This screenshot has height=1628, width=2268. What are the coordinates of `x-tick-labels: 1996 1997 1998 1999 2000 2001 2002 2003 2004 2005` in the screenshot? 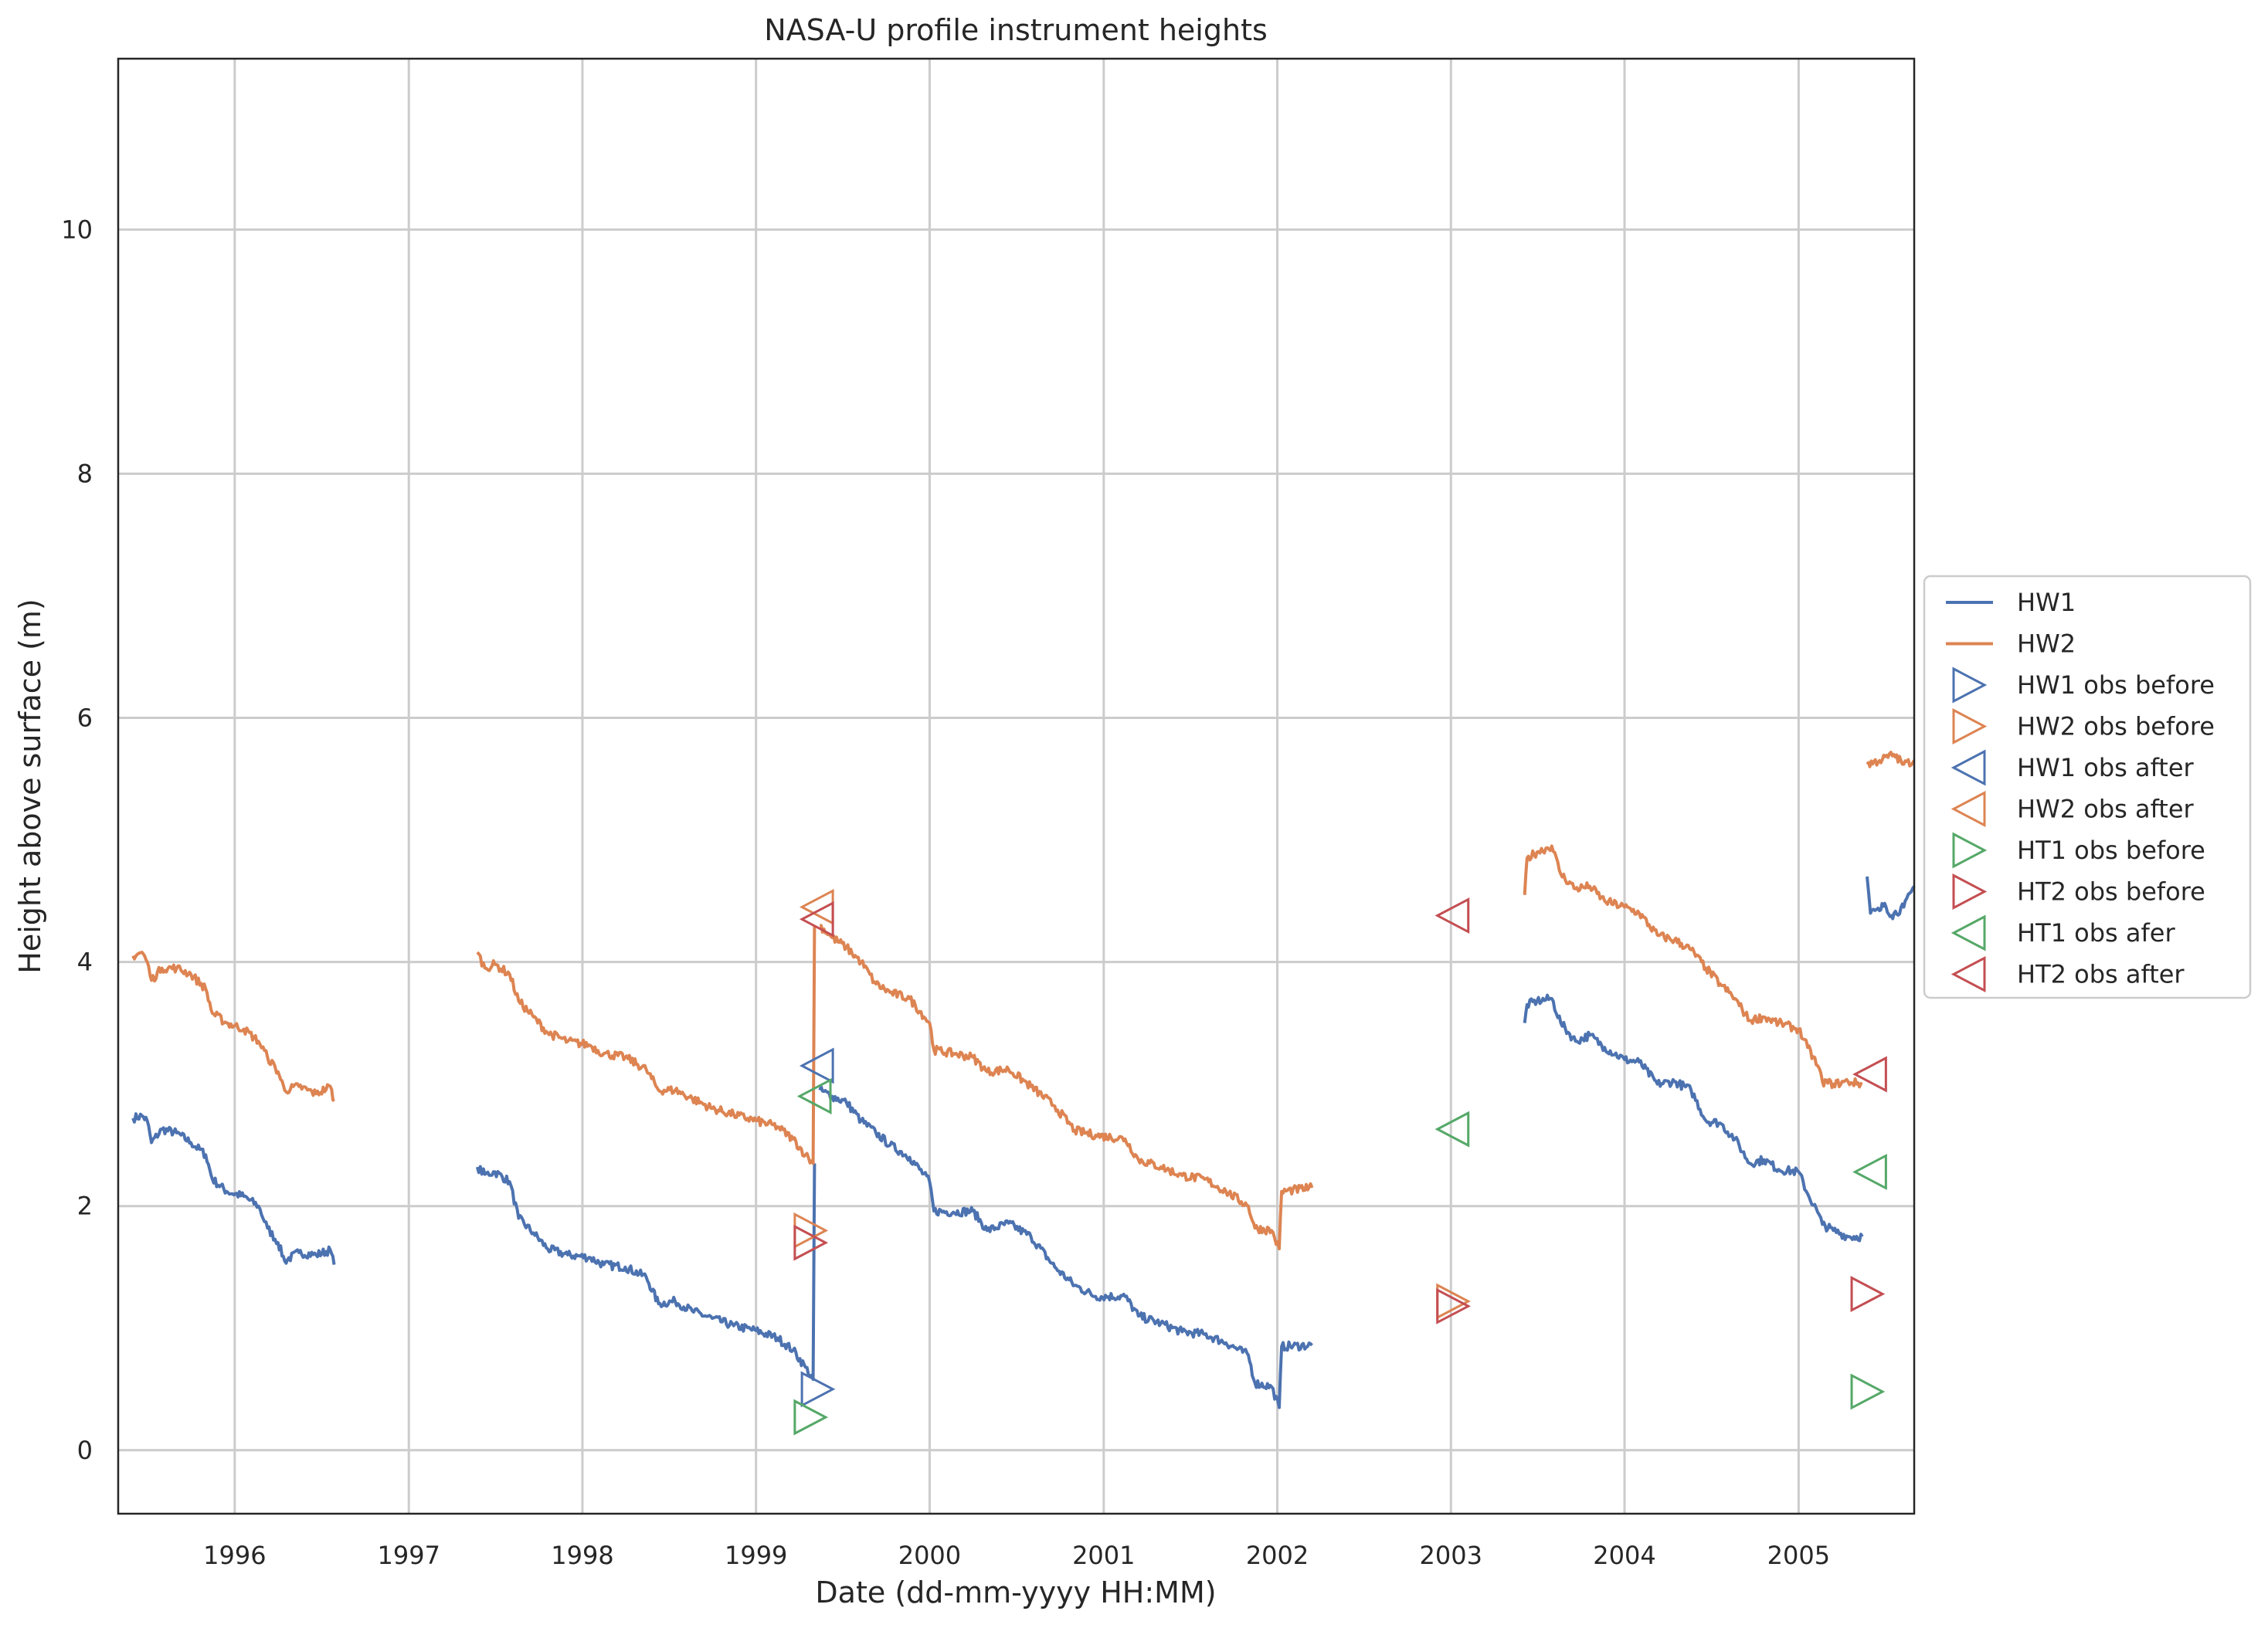 It's located at (1017, 1556).